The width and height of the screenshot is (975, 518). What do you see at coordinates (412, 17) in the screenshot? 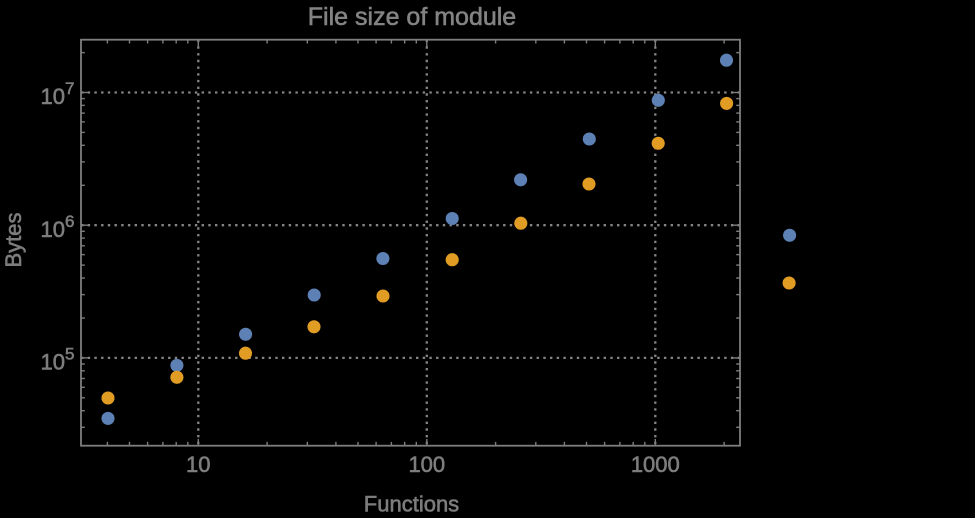
I see `svg-text: File size of module` at bounding box center [412, 17].